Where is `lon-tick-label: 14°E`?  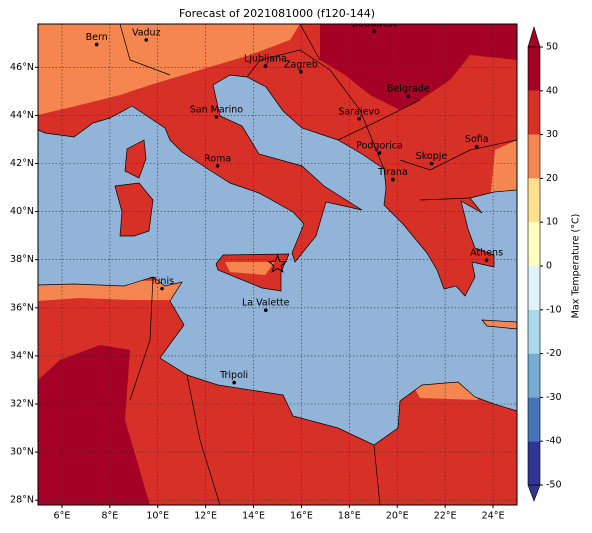 lon-tick-label: 14°E is located at coordinates (253, 516).